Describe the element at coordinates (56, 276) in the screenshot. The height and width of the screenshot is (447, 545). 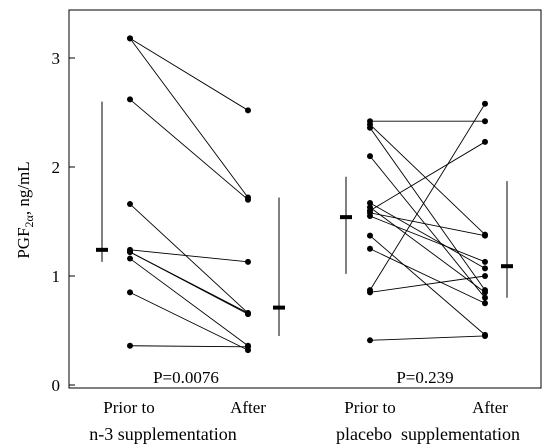
I see `y-tick-label: 1` at that location.